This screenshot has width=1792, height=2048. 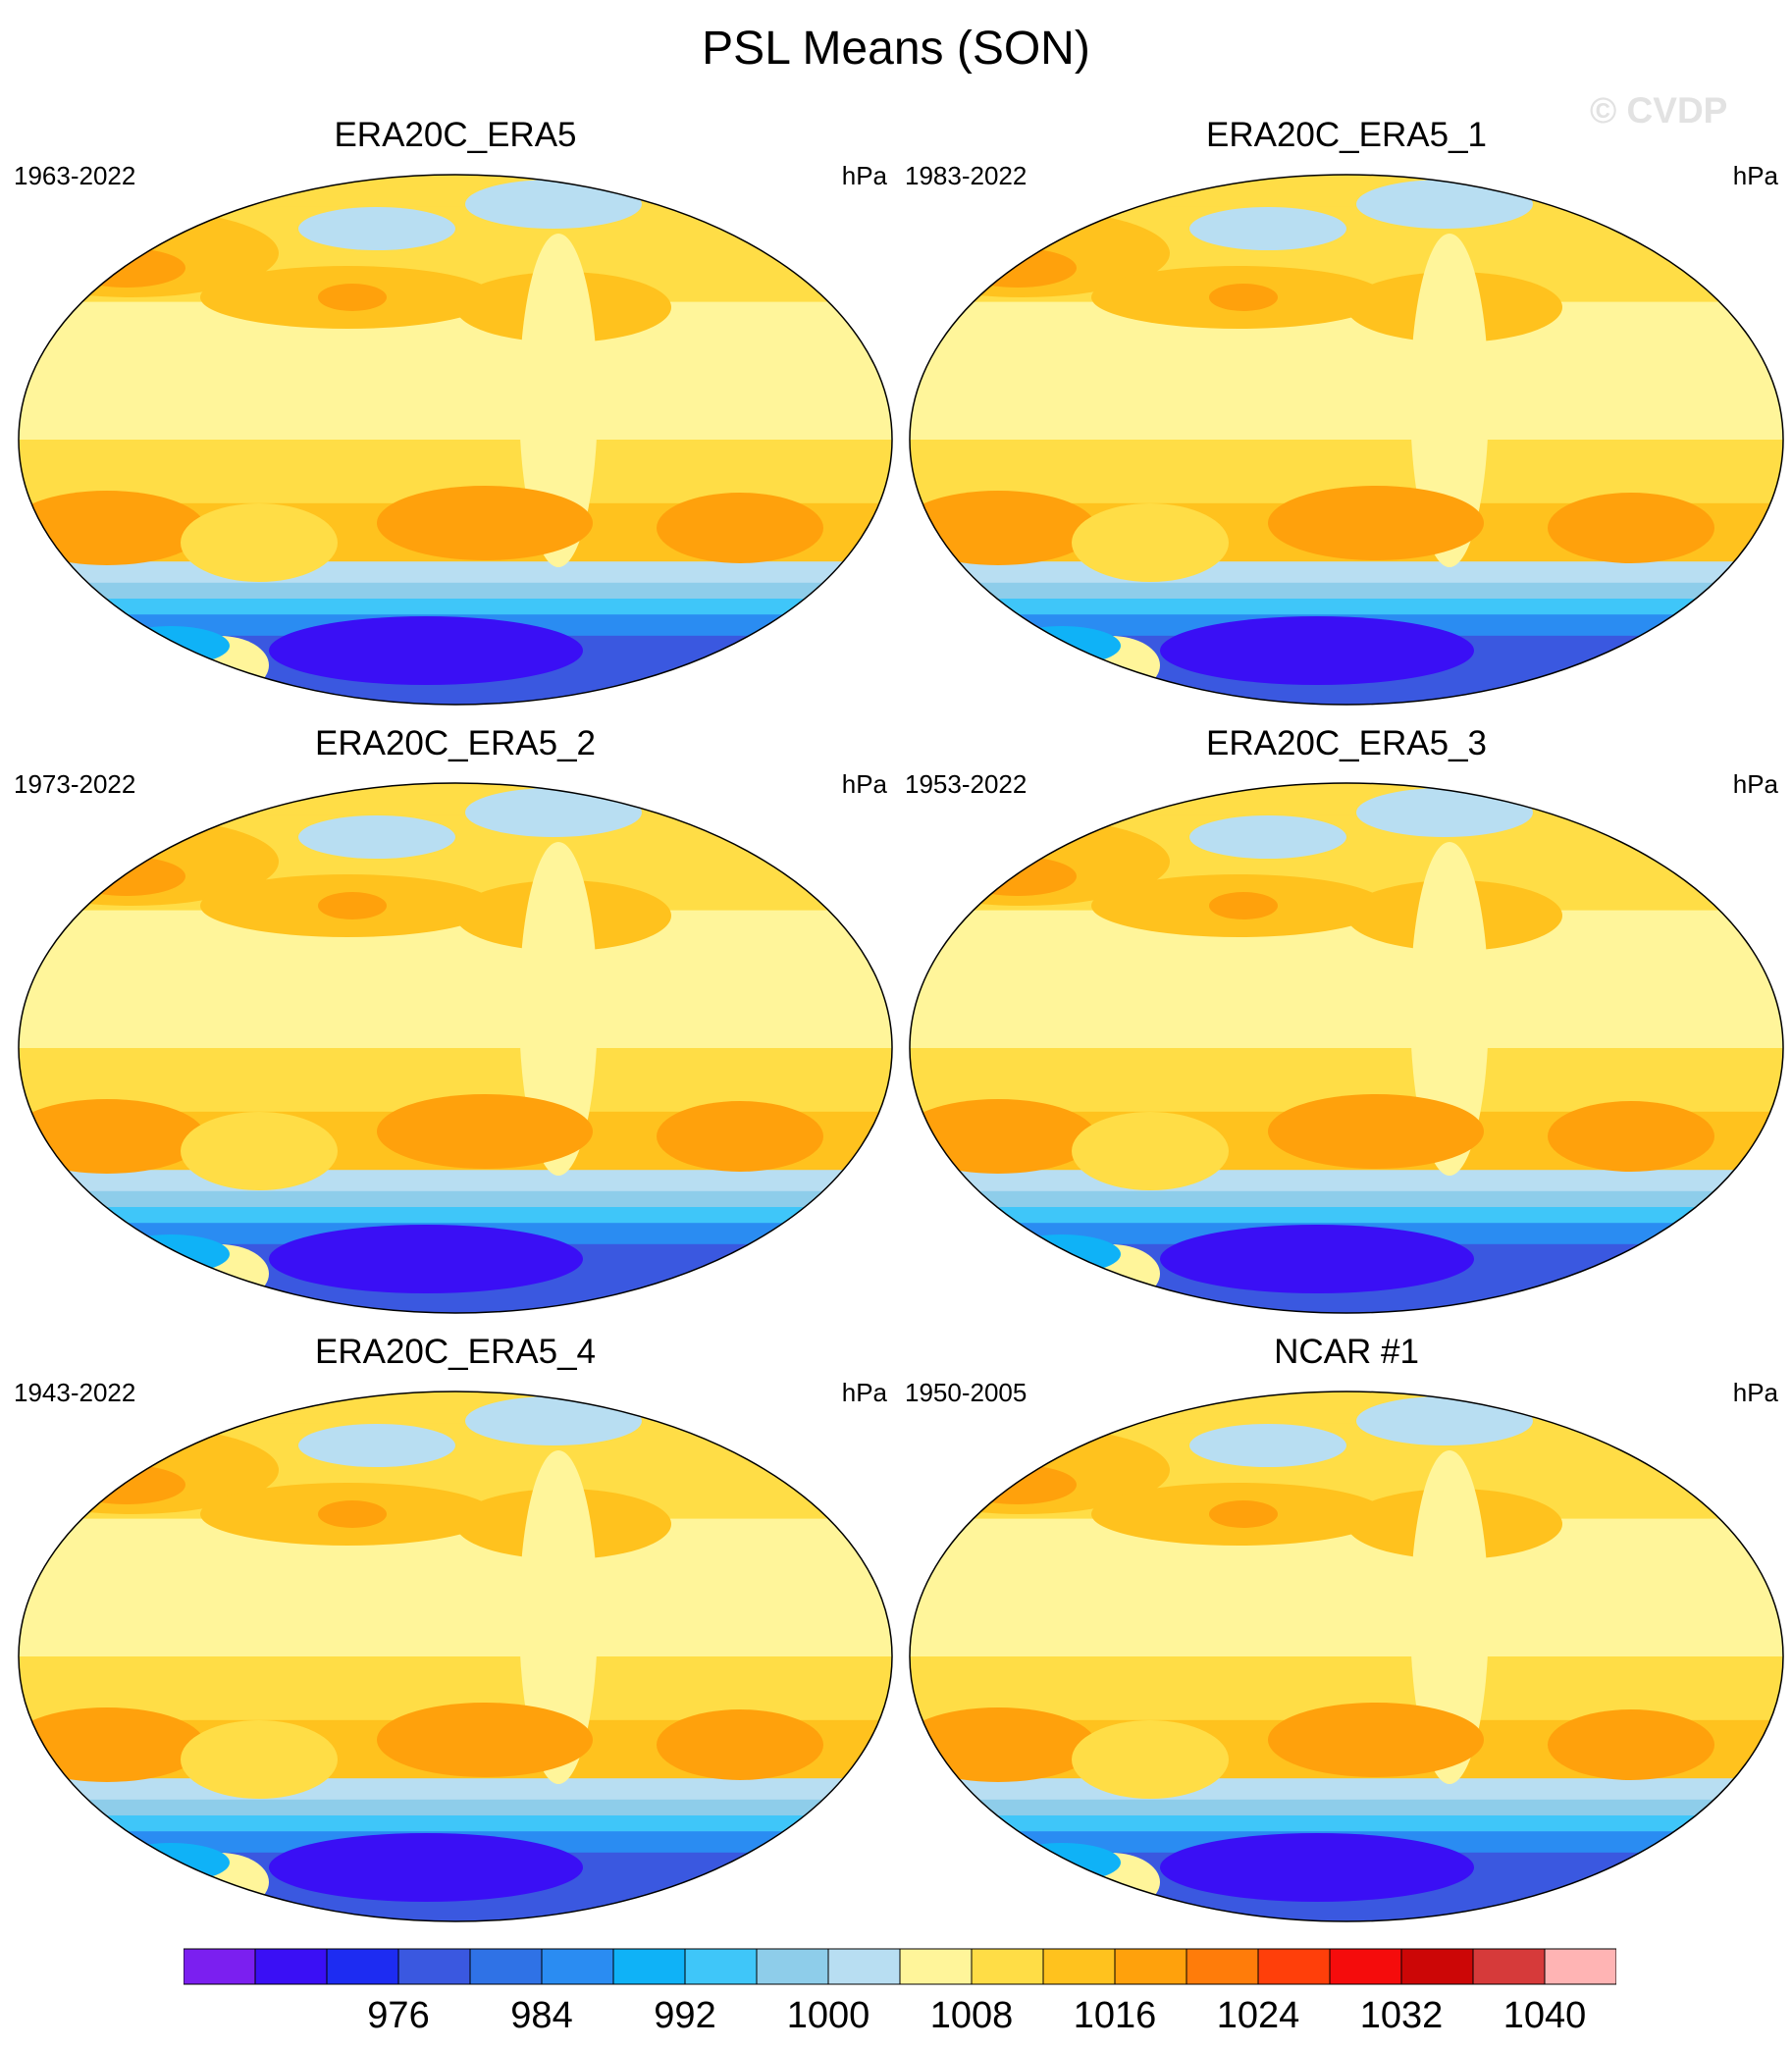 What do you see at coordinates (972, 2015) in the screenshot?
I see `colorbar-tick-label: 1008` at bounding box center [972, 2015].